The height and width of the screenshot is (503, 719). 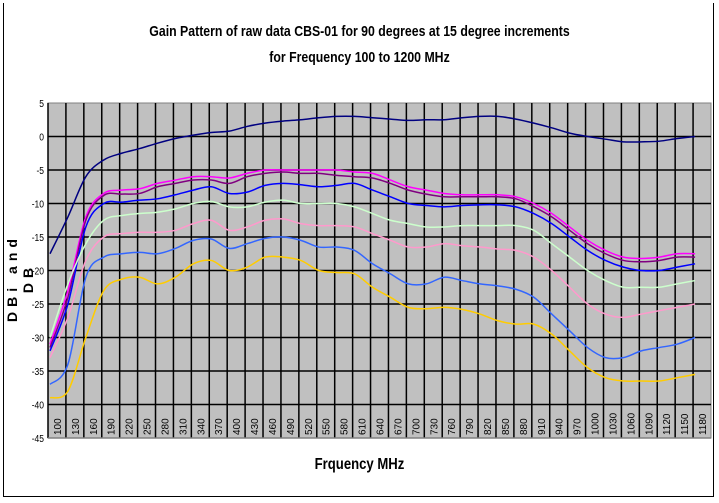 I want to click on x-tick-label: 790, so click(x=470, y=426).